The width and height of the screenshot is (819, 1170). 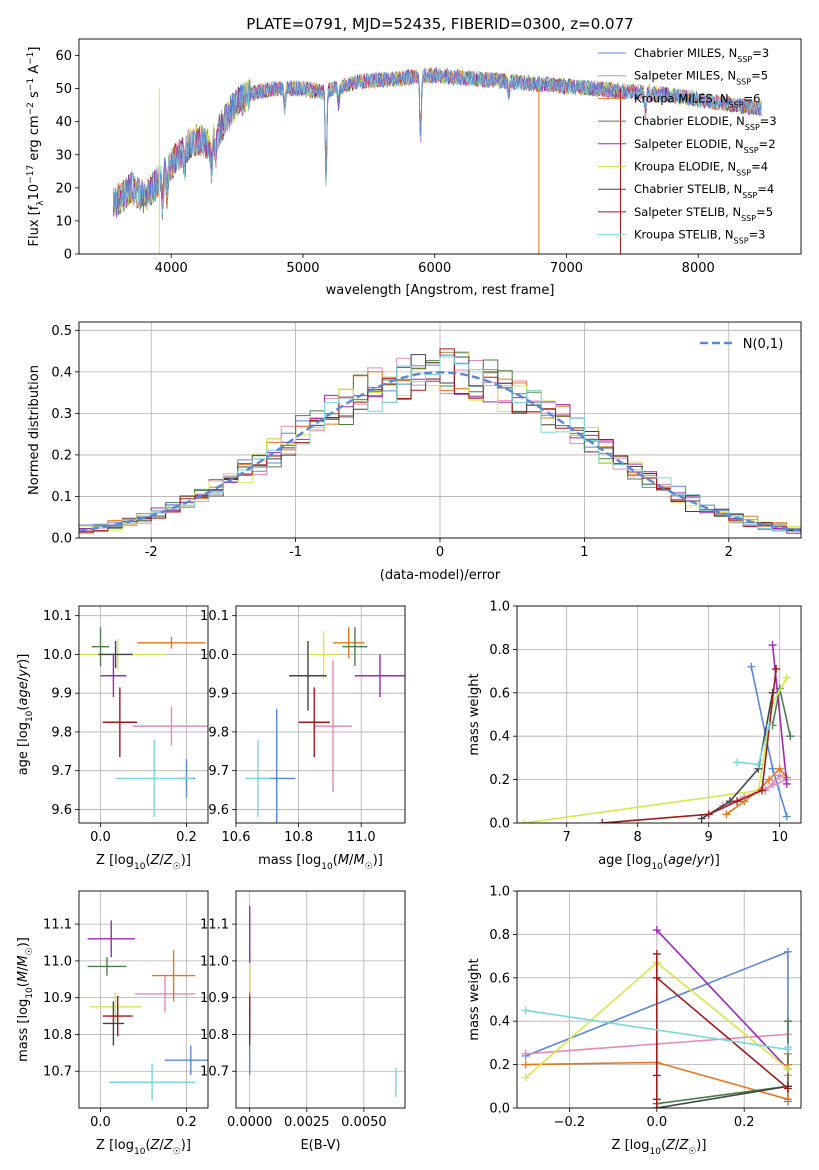 I want to click on y-tick-label: 10.8, so click(x=214, y=1035).